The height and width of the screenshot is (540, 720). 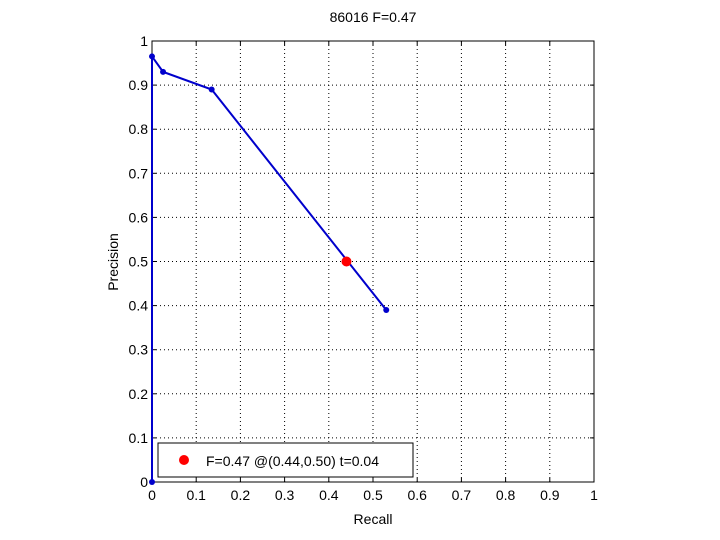 I want to click on y-tick-label: 0, so click(x=144, y=482).